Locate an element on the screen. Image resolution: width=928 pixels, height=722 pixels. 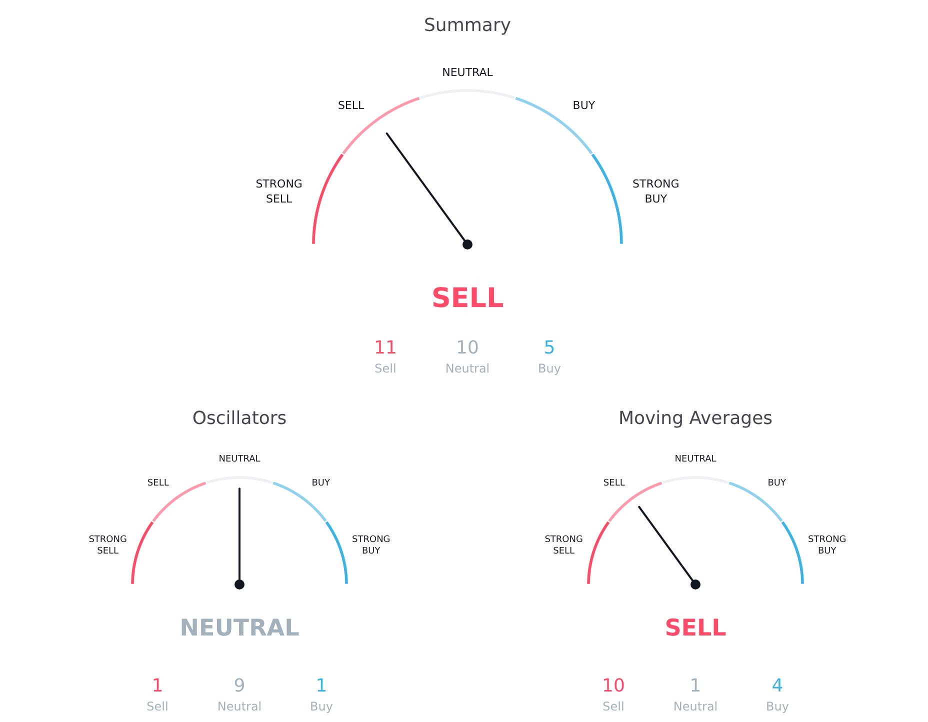
text: NEUTRAL is located at coordinates (240, 629).